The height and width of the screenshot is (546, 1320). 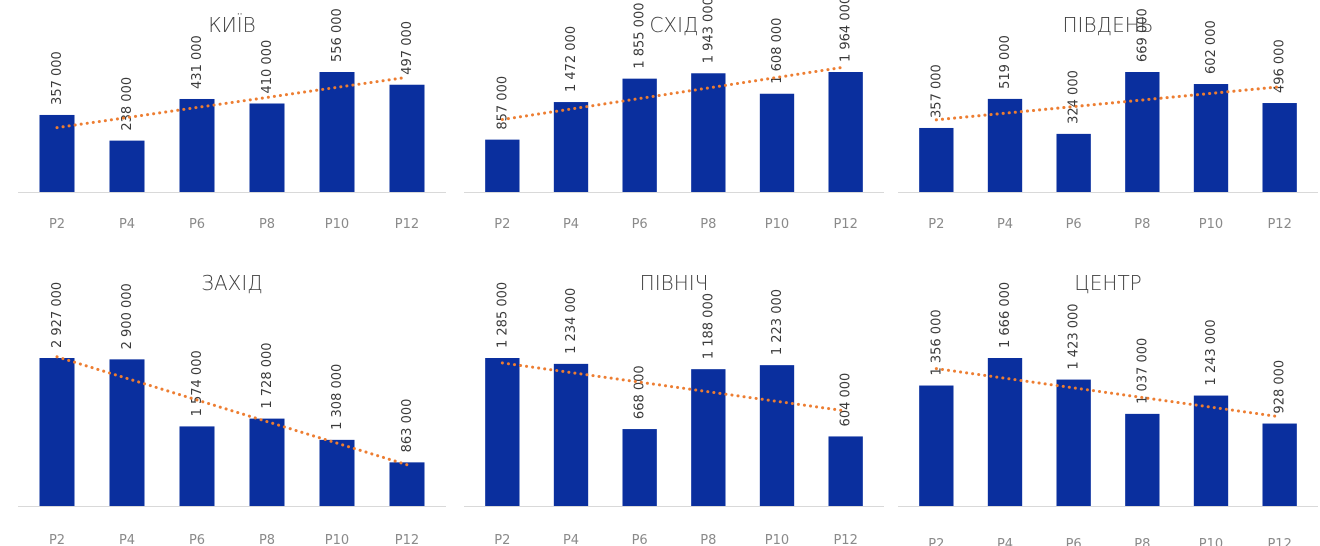 What do you see at coordinates (1211, 352) in the screenshot?
I see `value-label: 1 243 000` at bounding box center [1211, 352].